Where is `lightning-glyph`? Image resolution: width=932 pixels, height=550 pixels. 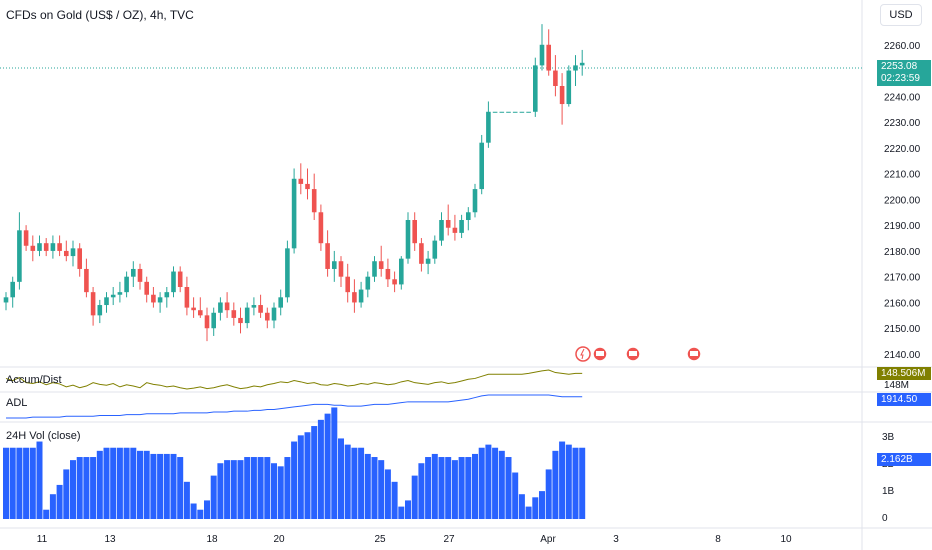
lightning-glyph is located at coordinates (582, 354).